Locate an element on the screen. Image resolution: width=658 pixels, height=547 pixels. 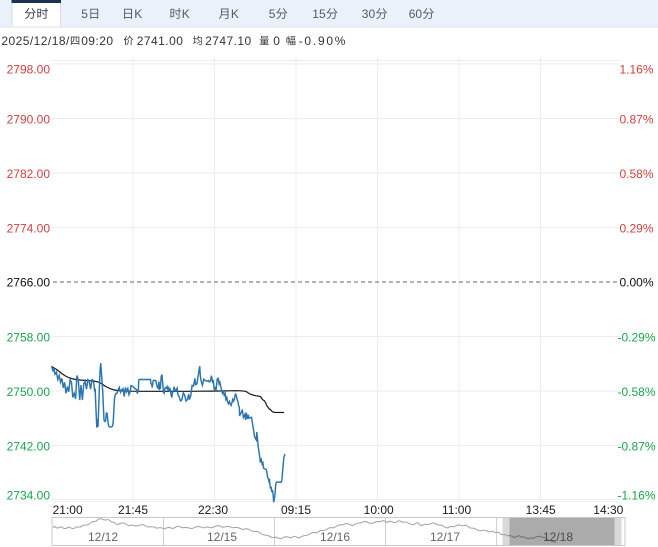
svg-text: 2774.00 is located at coordinates (29, 229).